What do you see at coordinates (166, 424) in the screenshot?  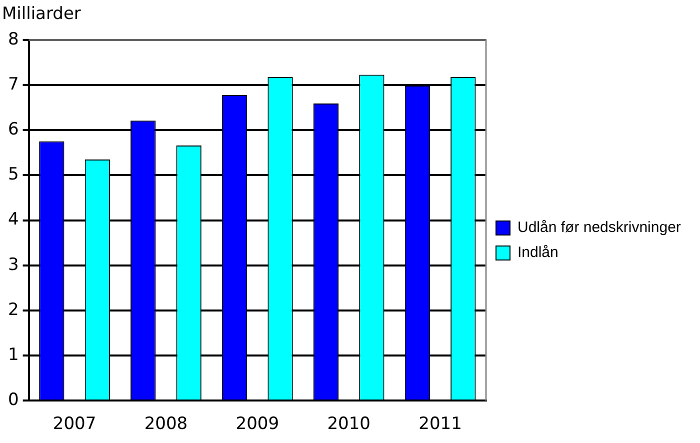 I see `x-tick-label: 2008` at bounding box center [166, 424].